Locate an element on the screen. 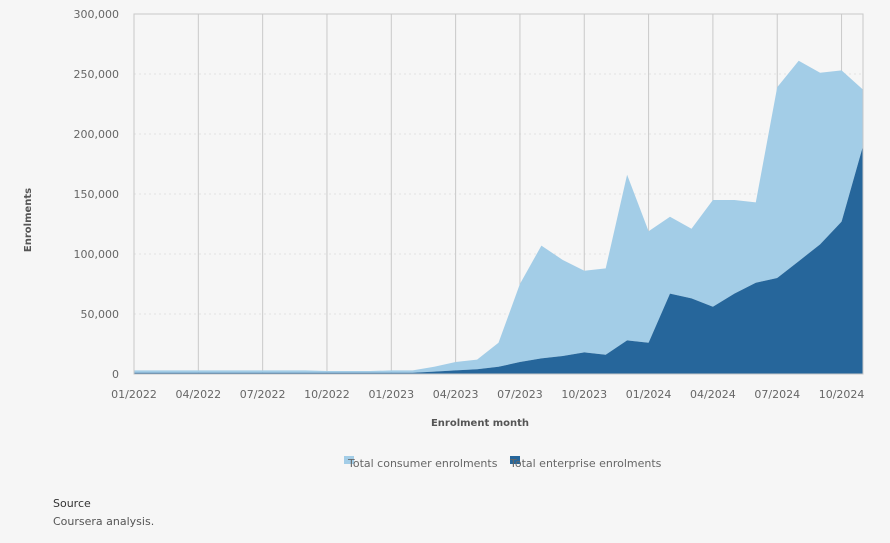  x-tick-label: 04/2023 is located at coordinates (456, 394).